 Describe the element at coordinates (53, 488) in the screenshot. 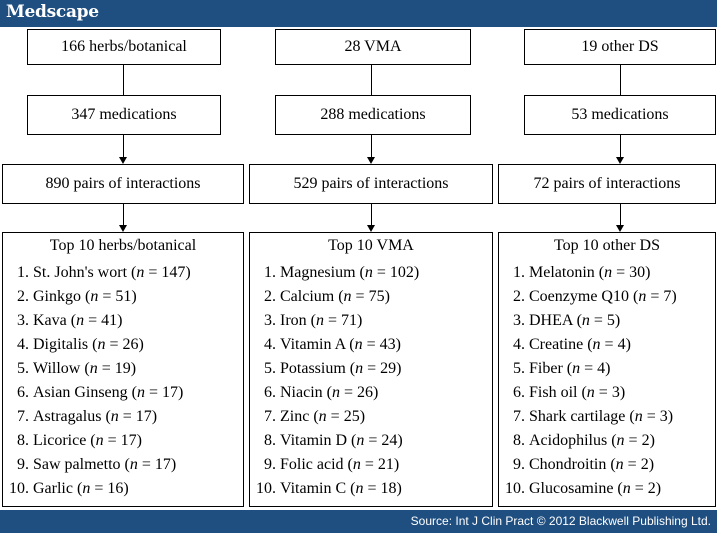

I see `item-name: Garlic` at that location.